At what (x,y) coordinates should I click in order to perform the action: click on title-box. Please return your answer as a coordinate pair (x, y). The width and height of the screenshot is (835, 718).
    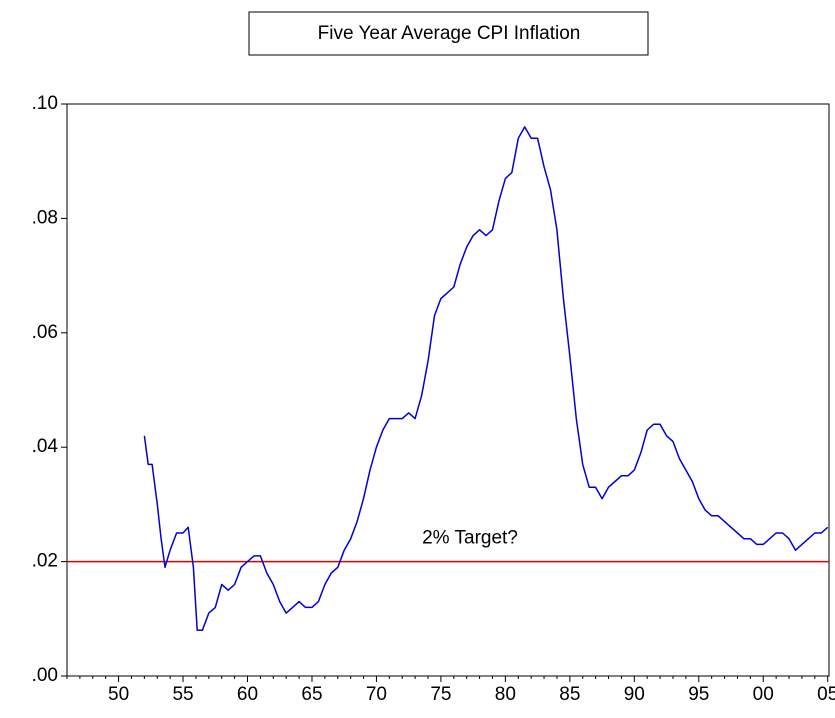
    Looking at the image, I should click on (448, 33).